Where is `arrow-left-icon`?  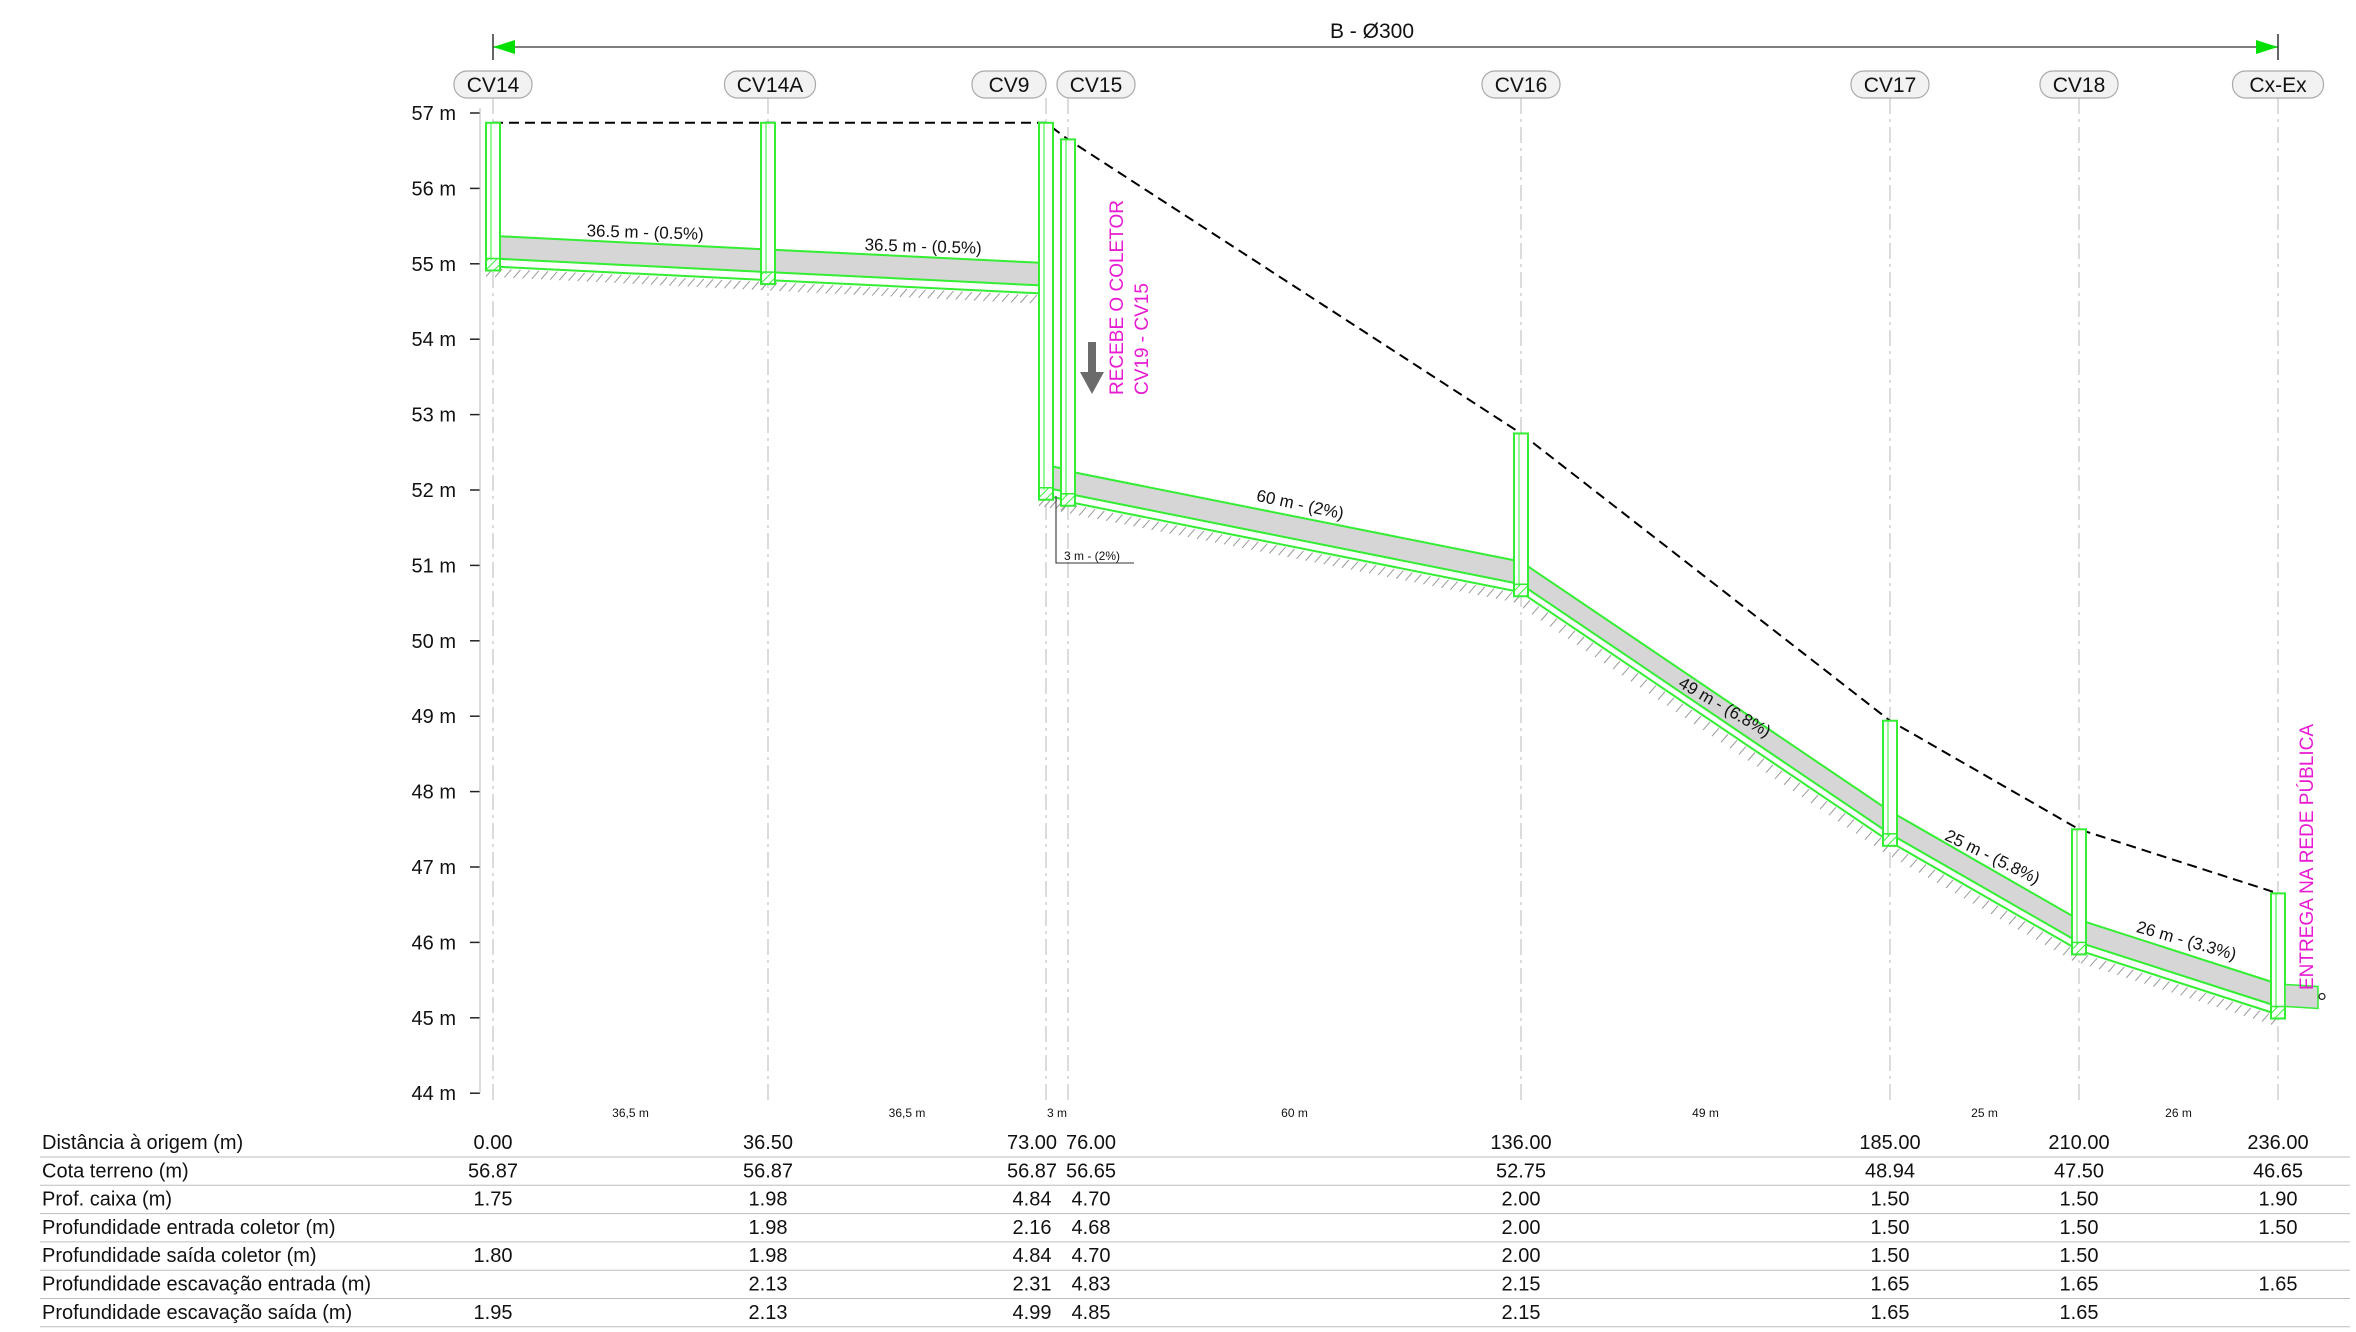
arrow-left-icon is located at coordinates (504, 47).